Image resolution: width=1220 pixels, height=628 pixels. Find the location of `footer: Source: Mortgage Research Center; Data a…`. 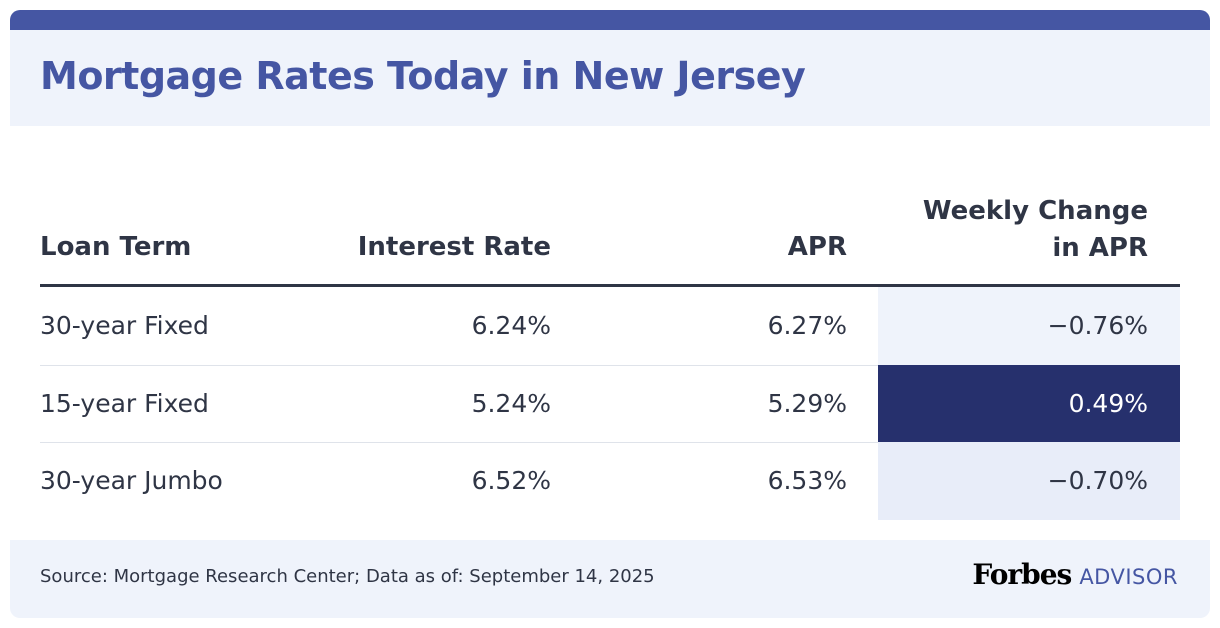

footer: Source: Mortgage Research Center; Data a… is located at coordinates (610, 579).